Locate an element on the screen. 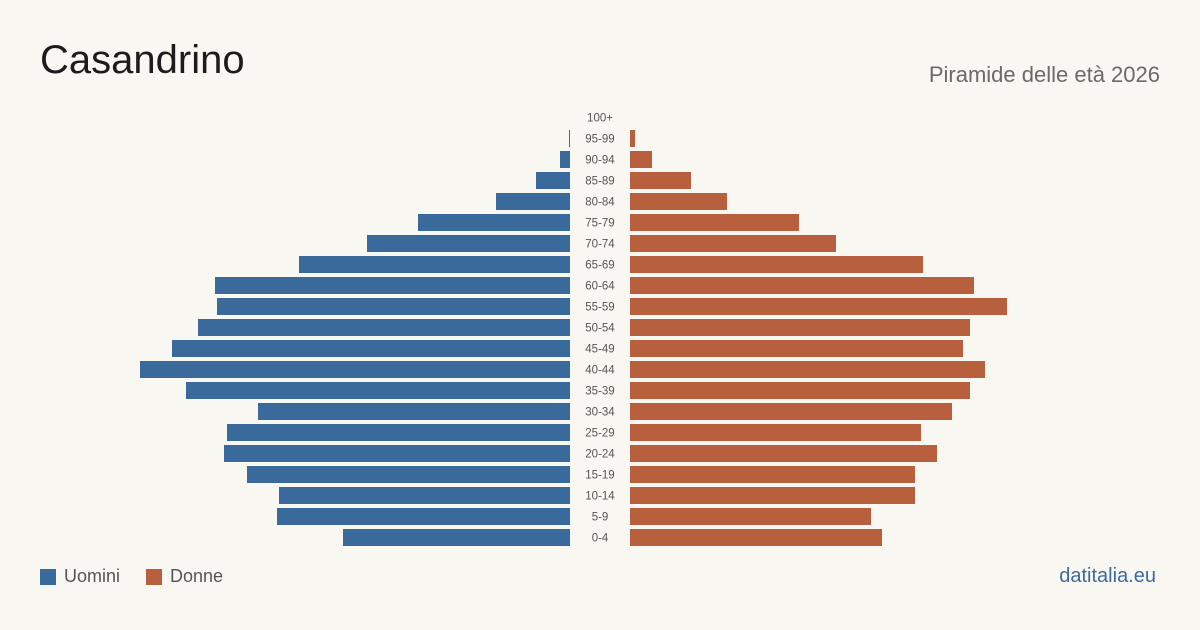 Image resolution: width=1200 pixels, height=630 pixels. brand-link: datitalia.eu is located at coordinates (1107, 576).